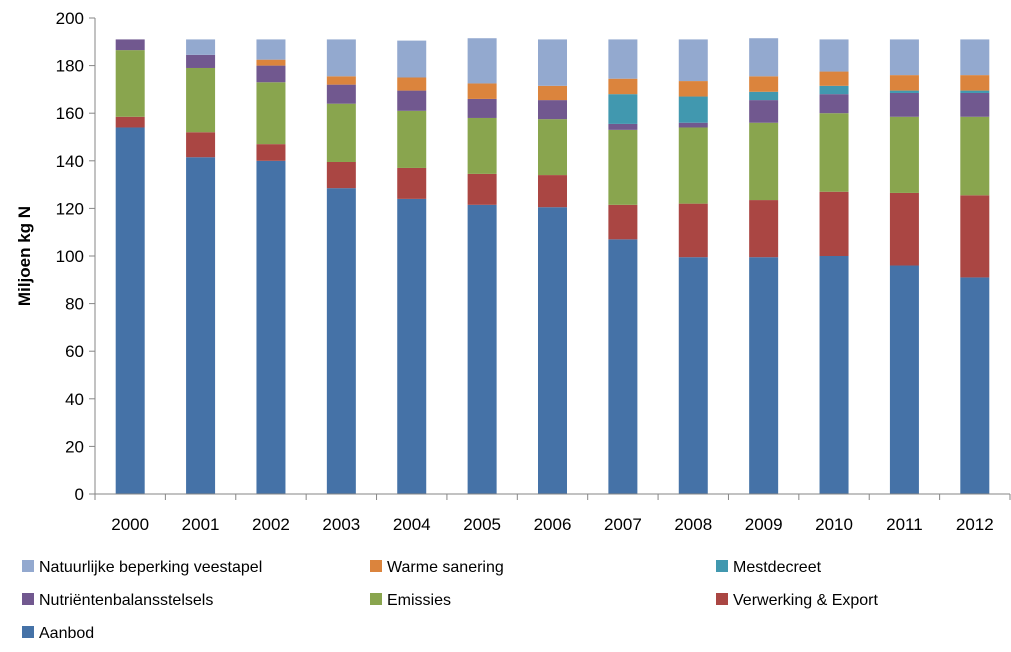  What do you see at coordinates (806, 600) in the screenshot?
I see `legend-label: Verwerking & Export` at bounding box center [806, 600].